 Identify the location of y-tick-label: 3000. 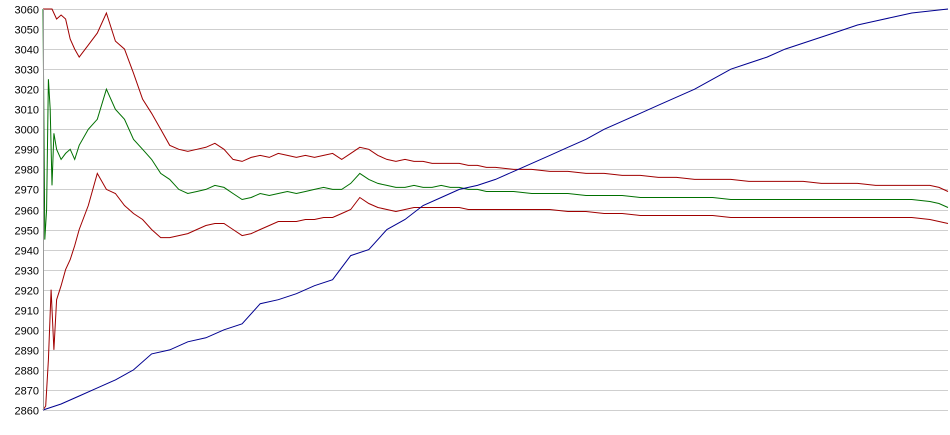
(27, 131).